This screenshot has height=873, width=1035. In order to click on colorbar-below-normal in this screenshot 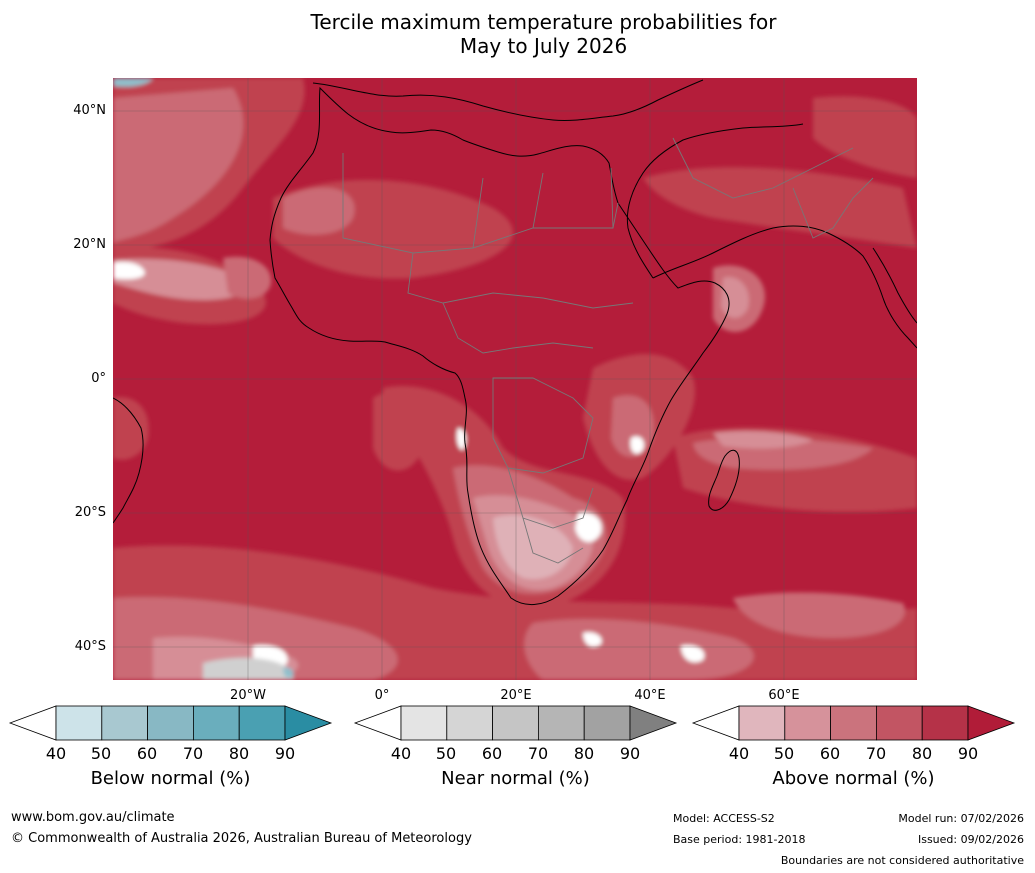, I will do `click(170, 723)`.